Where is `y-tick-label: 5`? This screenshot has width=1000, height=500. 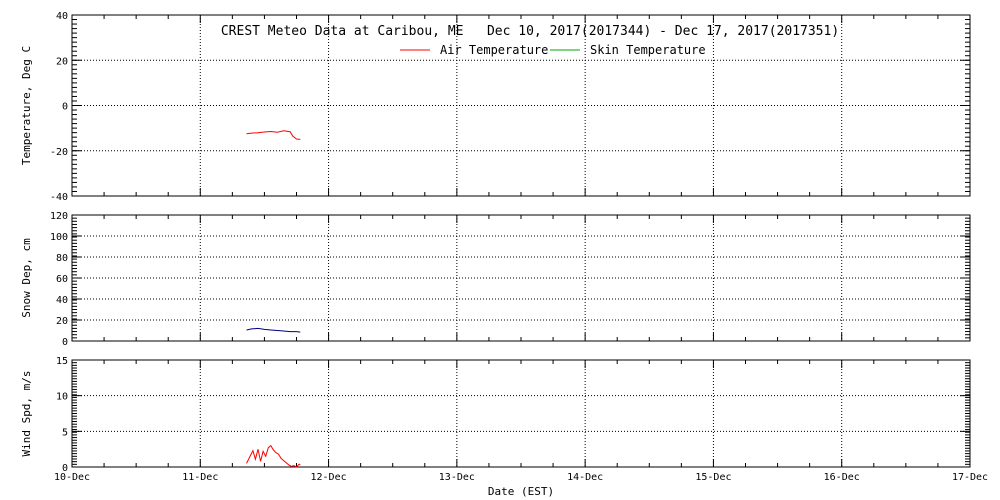 y-tick-label: 5 is located at coordinates (65, 432).